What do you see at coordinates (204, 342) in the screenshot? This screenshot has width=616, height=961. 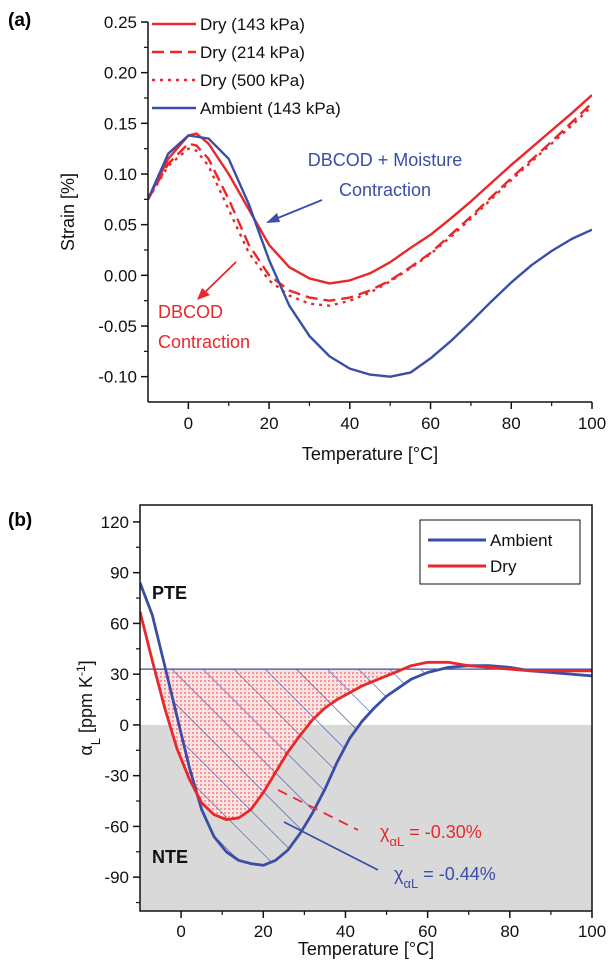 I see `annotation-dbcod-contraction: Contraction` at bounding box center [204, 342].